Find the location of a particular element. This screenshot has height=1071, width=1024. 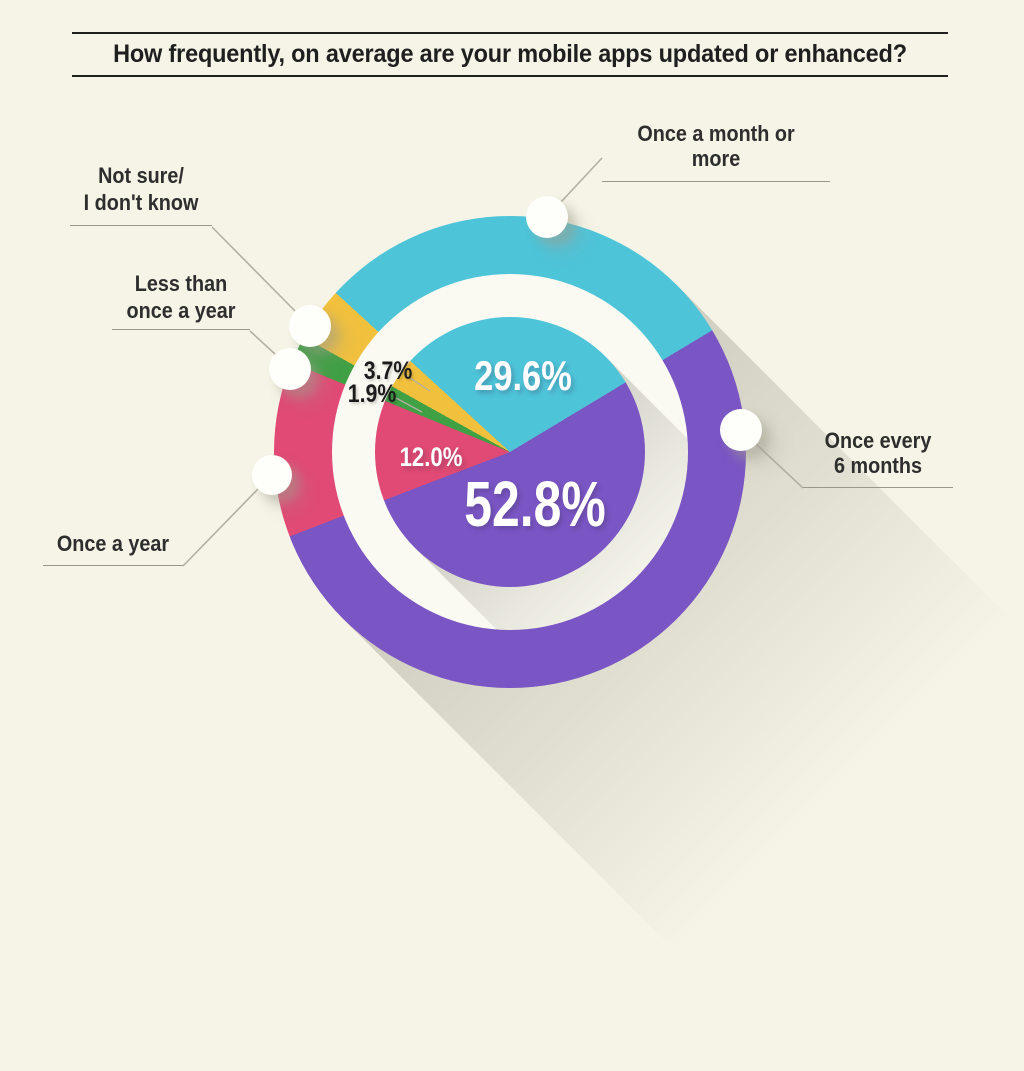

callout-label-less-than: Less than once a year is located at coordinates (181, 300).